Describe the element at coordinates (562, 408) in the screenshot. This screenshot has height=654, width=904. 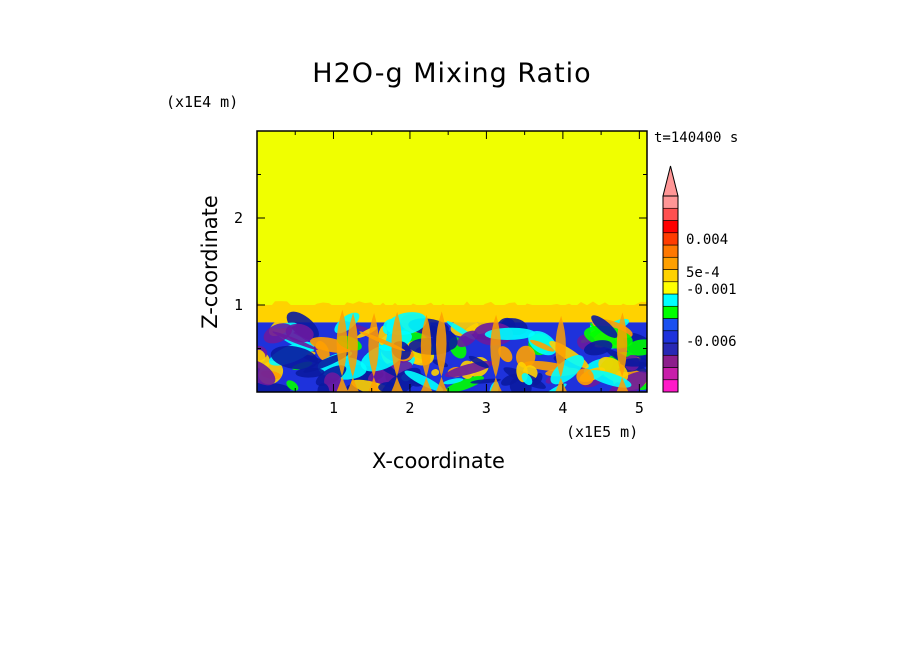
I see `x-tick-label: 4` at that location.